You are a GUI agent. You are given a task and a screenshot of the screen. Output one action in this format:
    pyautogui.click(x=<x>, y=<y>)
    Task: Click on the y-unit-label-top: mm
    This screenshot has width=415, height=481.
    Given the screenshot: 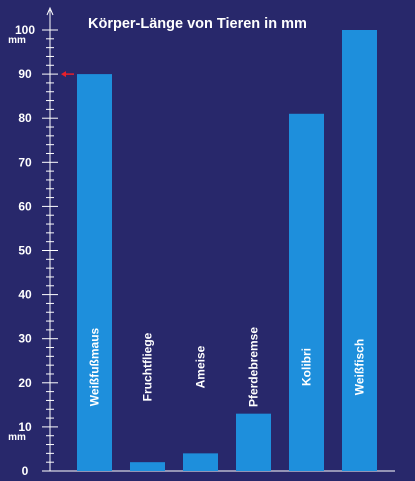 What is the action you would take?
    pyautogui.click(x=17, y=40)
    